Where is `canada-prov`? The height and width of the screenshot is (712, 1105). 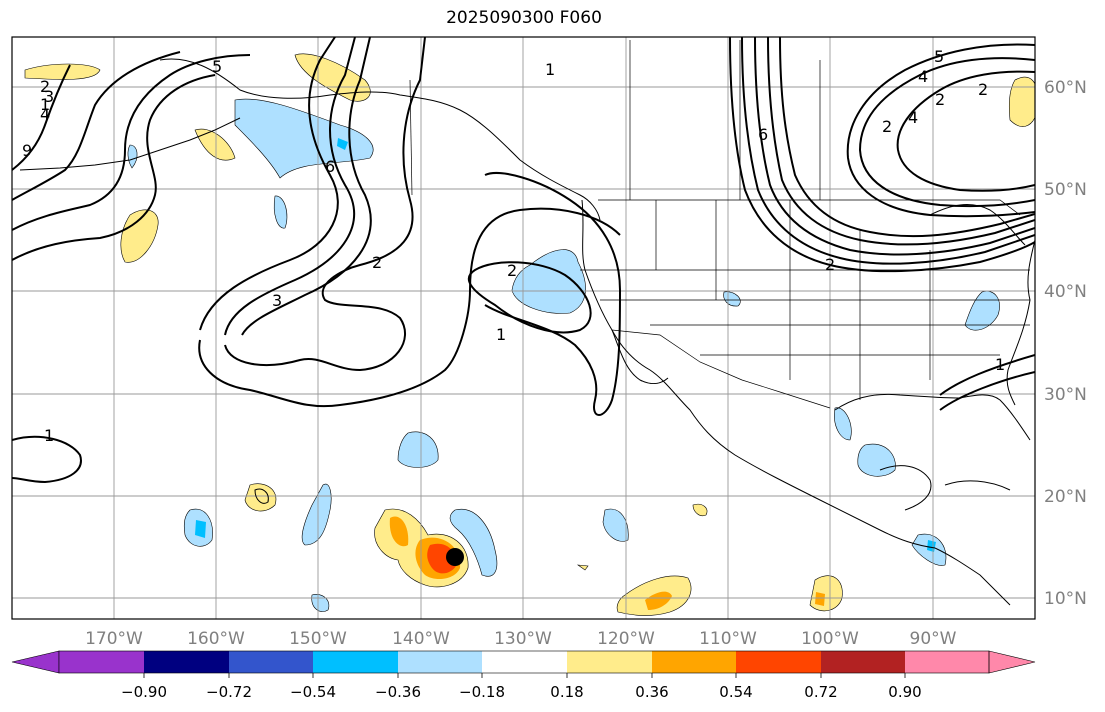
canada-prov is located at coordinates (725, 120).